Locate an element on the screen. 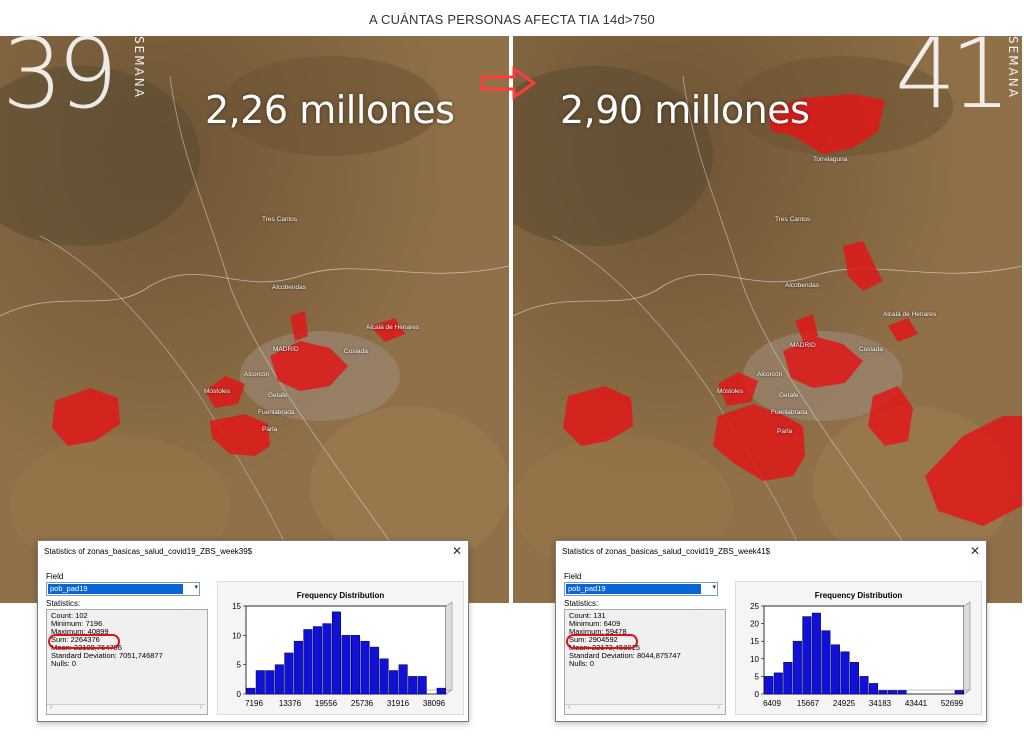  label-alcala: Alcalá de Henares is located at coordinates (393, 327).